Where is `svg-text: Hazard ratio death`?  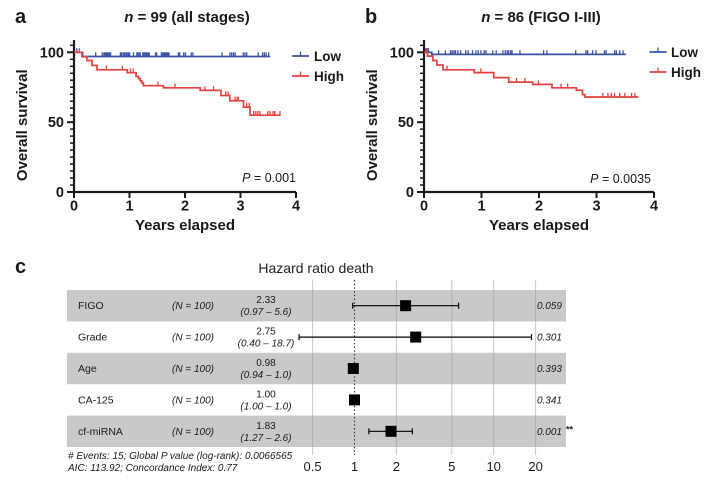 svg-text: Hazard ratio death is located at coordinates (315, 268).